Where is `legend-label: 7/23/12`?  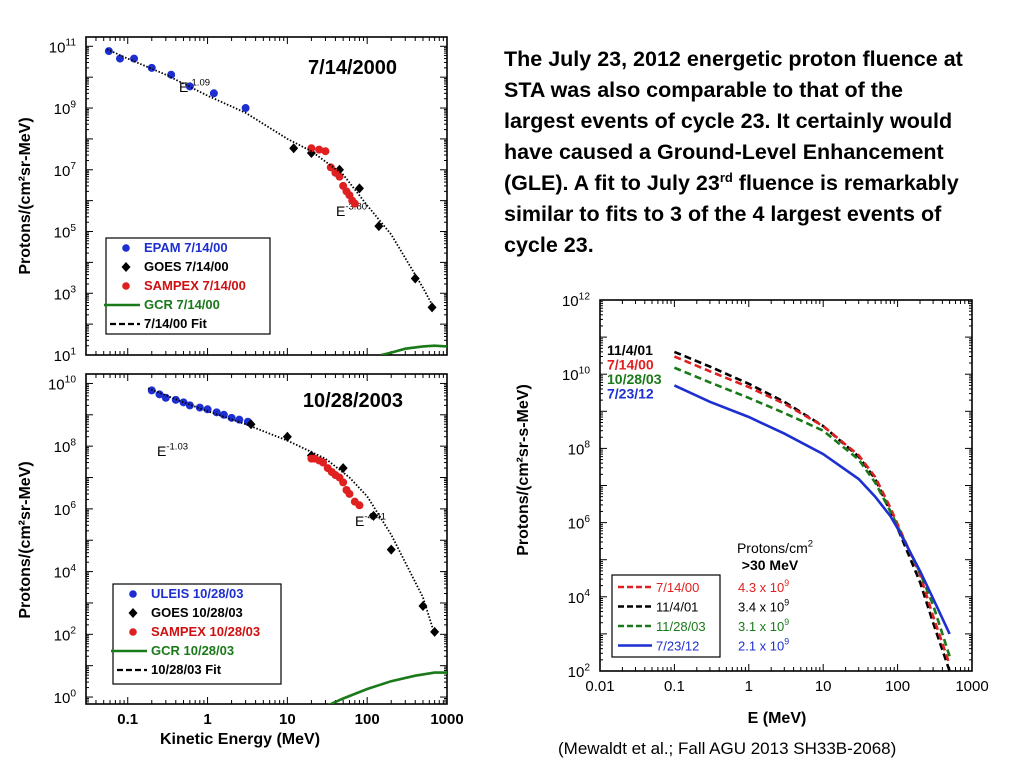 legend-label: 7/23/12 is located at coordinates (677, 646).